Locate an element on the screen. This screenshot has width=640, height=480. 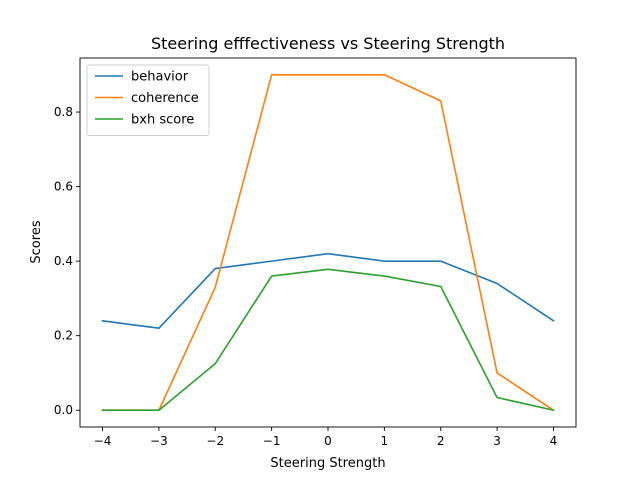
y-axis-label: Scores is located at coordinates (36, 241).